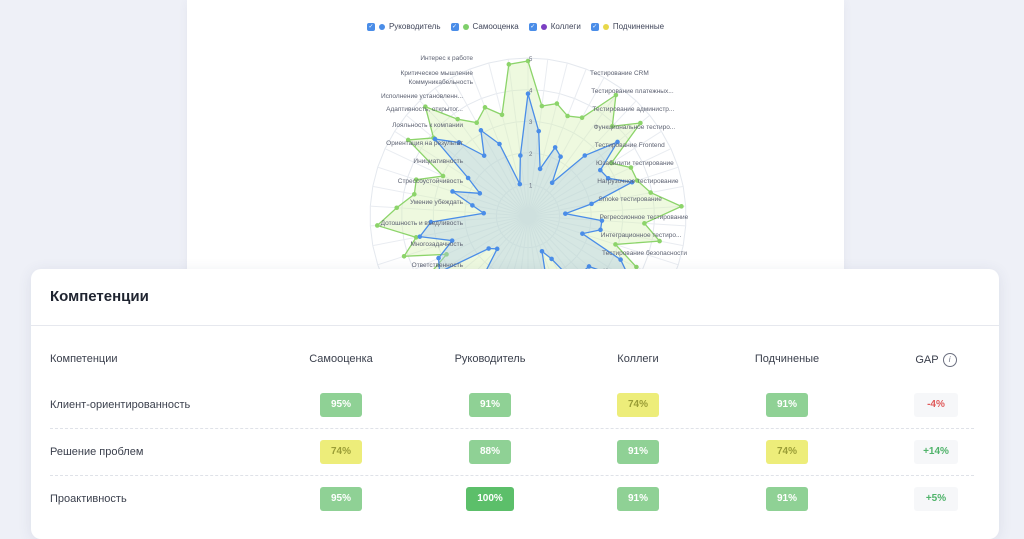 The height and width of the screenshot is (539, 1024). What do you see at coordinates (437, 244) in the screenshot?
I see `axis-label: Многозадачность` at bounding box center [437, 244].